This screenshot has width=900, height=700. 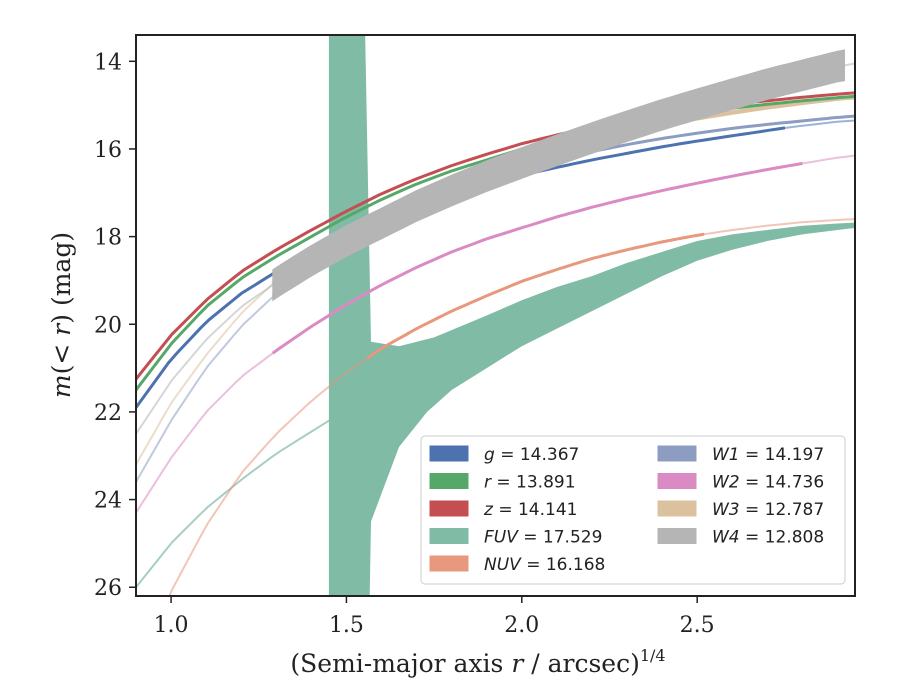 I want to click on x-axis: 1.0 1.5 2.0 2.5, so click(x=434, y=617).